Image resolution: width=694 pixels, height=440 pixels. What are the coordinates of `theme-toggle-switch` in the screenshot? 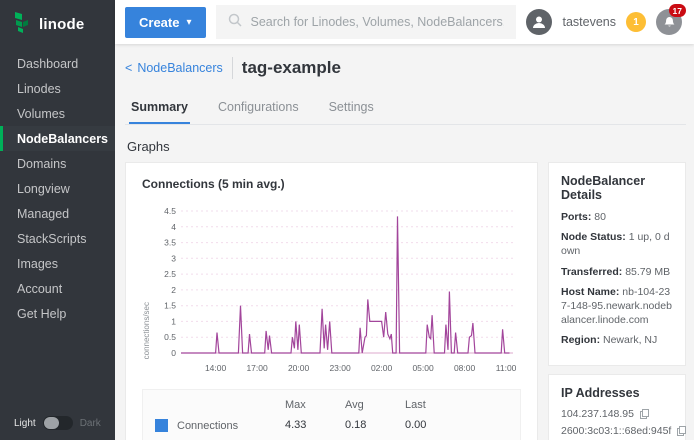 It's located at (57, 423).